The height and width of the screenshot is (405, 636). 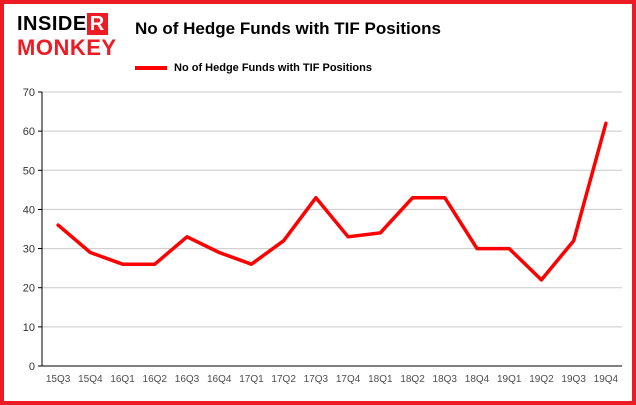 I want to click on legend-line-swatch, so click(x=151, y=68).